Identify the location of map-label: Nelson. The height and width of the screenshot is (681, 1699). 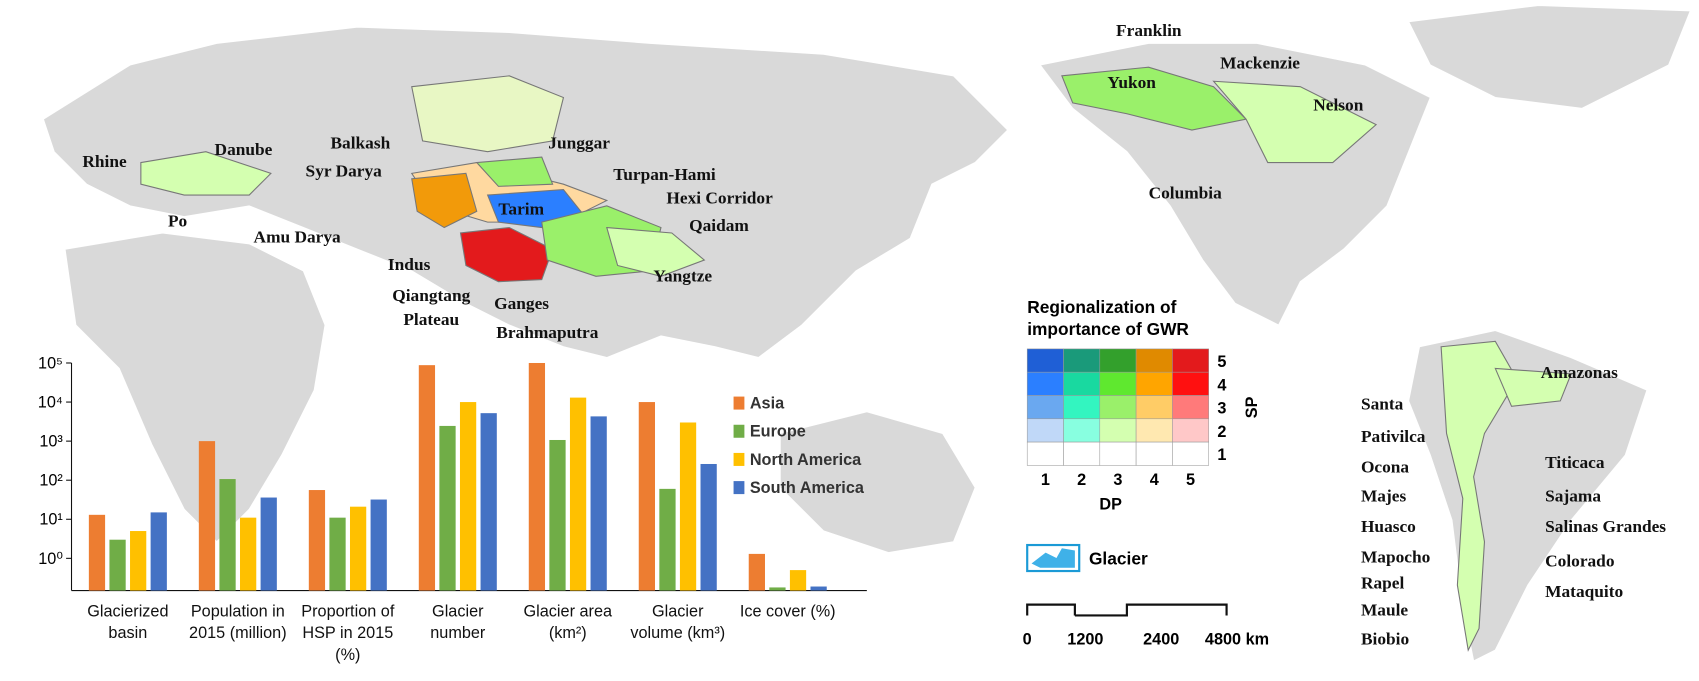
(1338, 105).